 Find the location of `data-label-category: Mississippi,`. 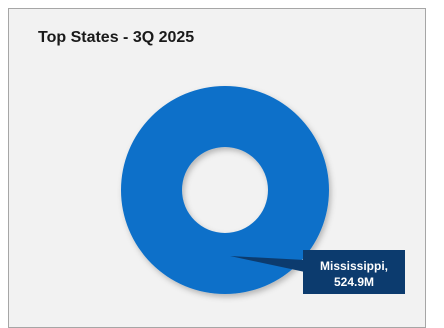

data-label-category: Mississippi, is located at coordinates (354, 266).